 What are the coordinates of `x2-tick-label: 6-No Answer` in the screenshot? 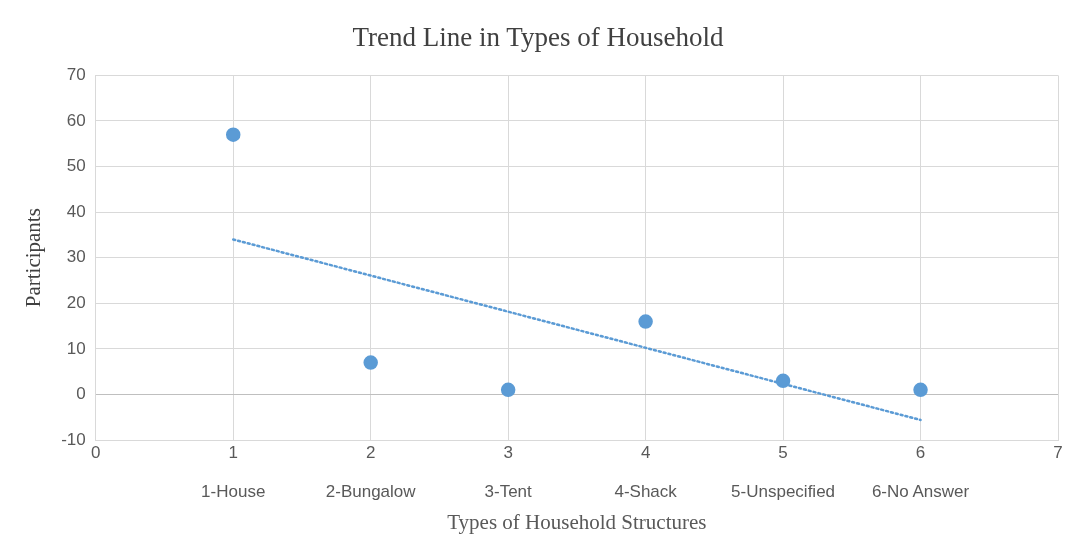 It's located at (920, 492).